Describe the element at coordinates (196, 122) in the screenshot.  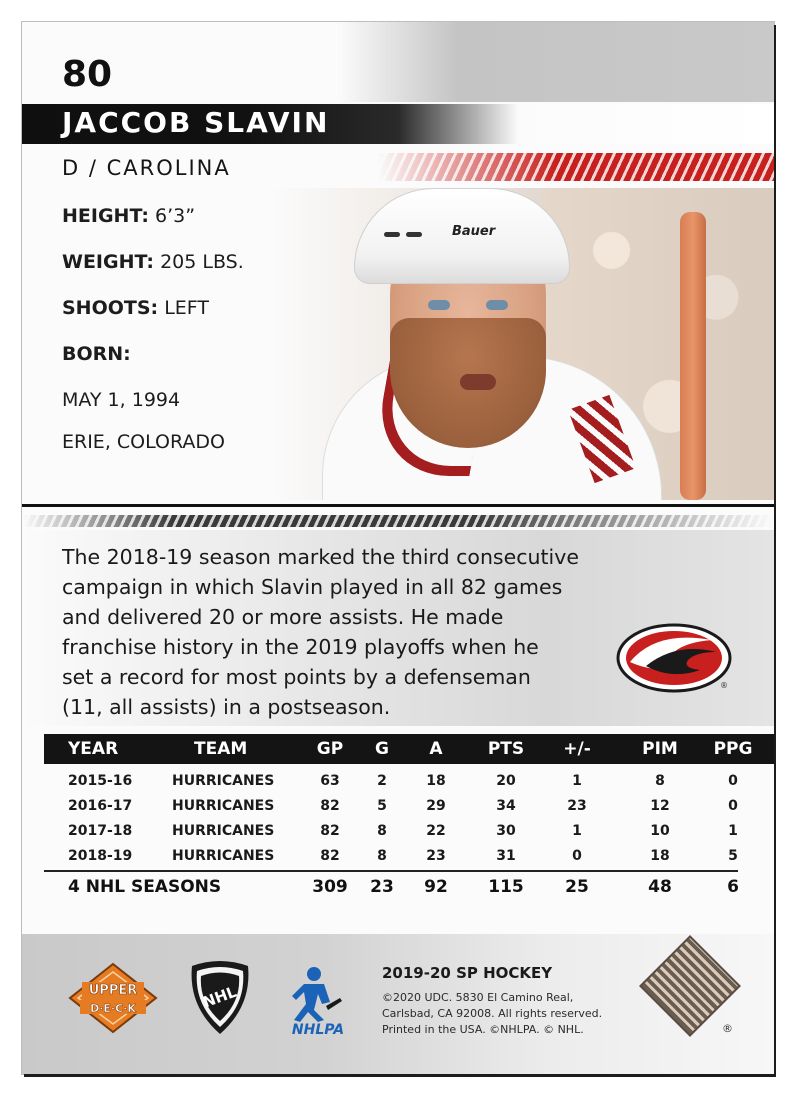
I see `player-name: JACCOB SLAVIN` at that location.